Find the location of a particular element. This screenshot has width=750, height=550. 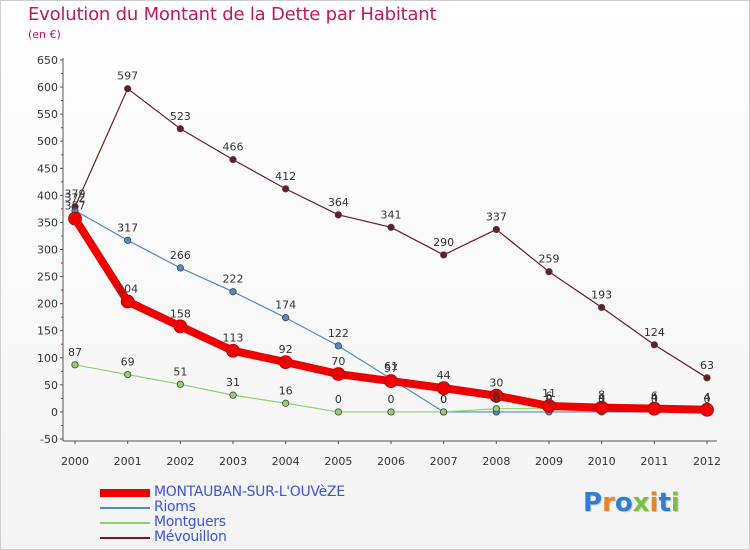

y-tick-label: 350 is located at coordinates (47, 222).